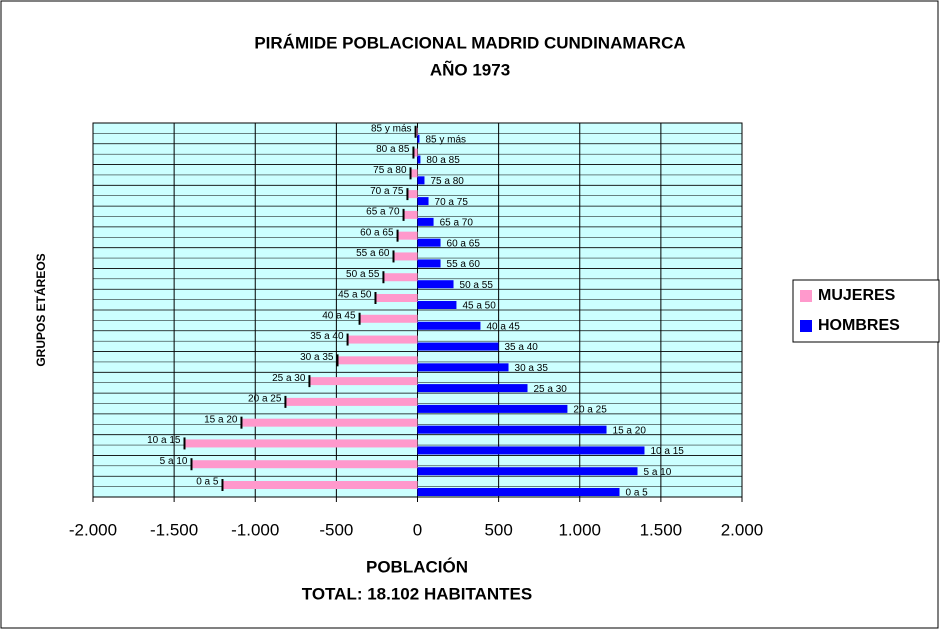  I want to click on y-axis-title: GRUPOS ETÁREOS, so click(40, 309).